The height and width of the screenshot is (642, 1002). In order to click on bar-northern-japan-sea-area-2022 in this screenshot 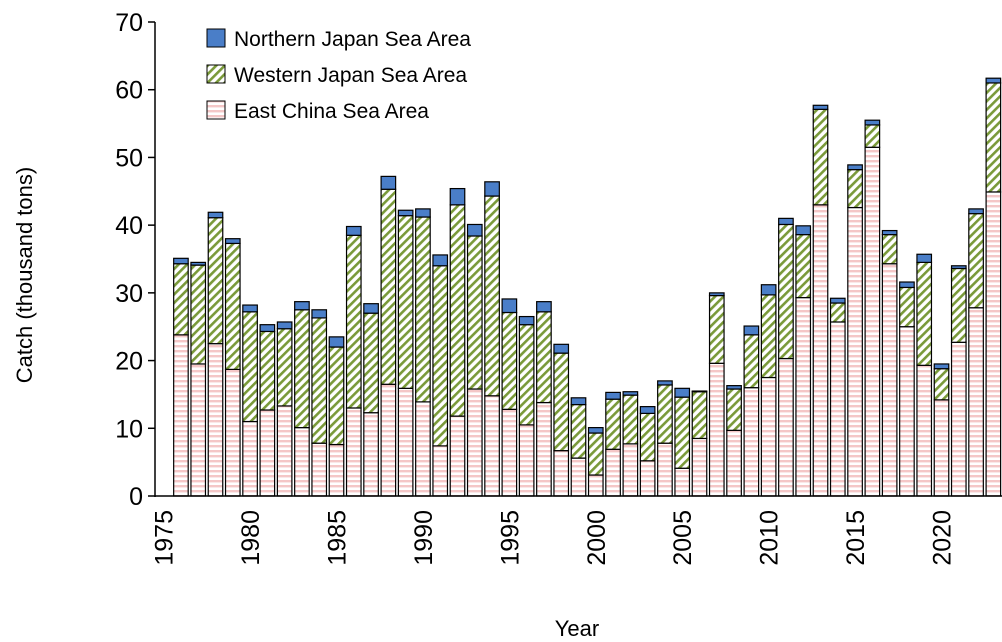, I will do `click(976, 211)`.